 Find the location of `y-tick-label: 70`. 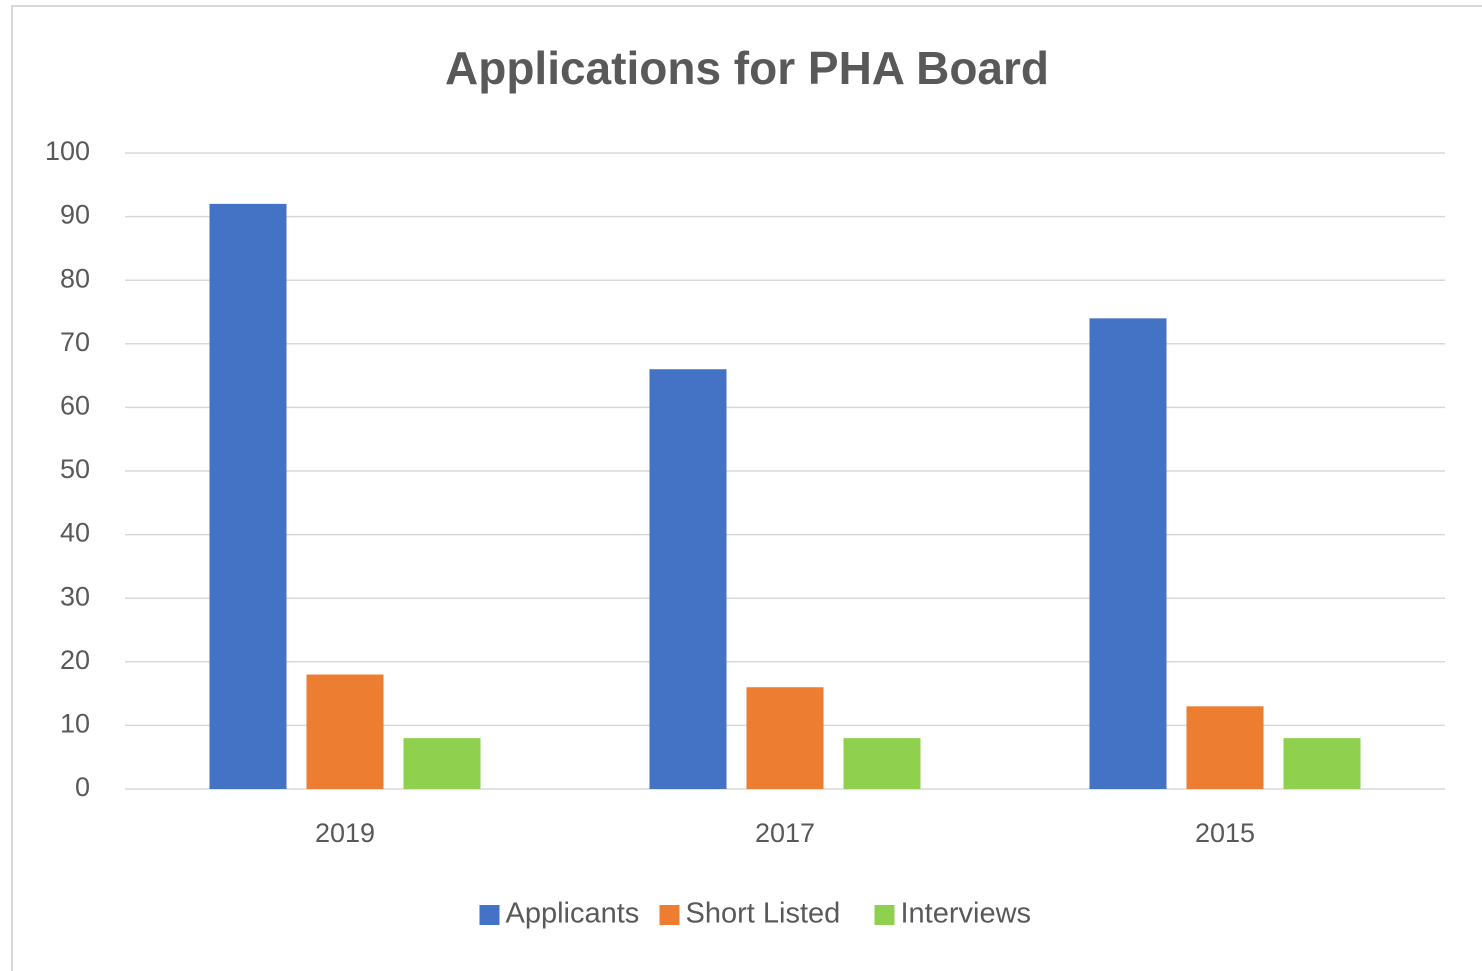

y-tick-label: 70 is located at coordinates (75, 342).